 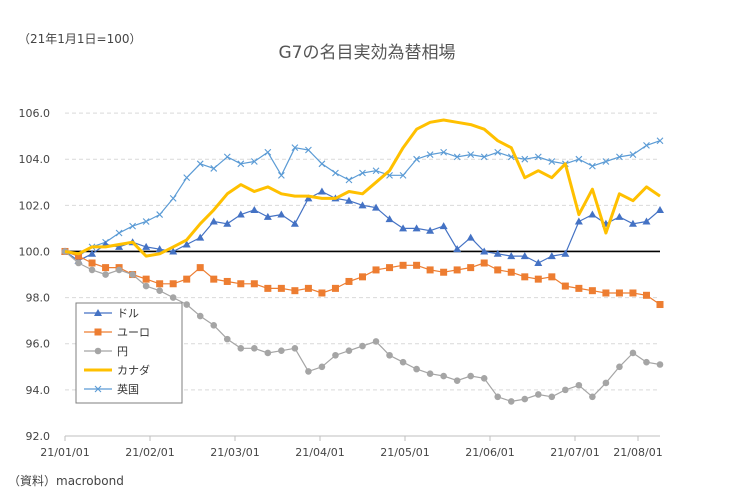 What do you see at coordinates (66, 481) in the screenshot?
I see `source-note: （資料）macrobond` at bounding box center [66, 481].